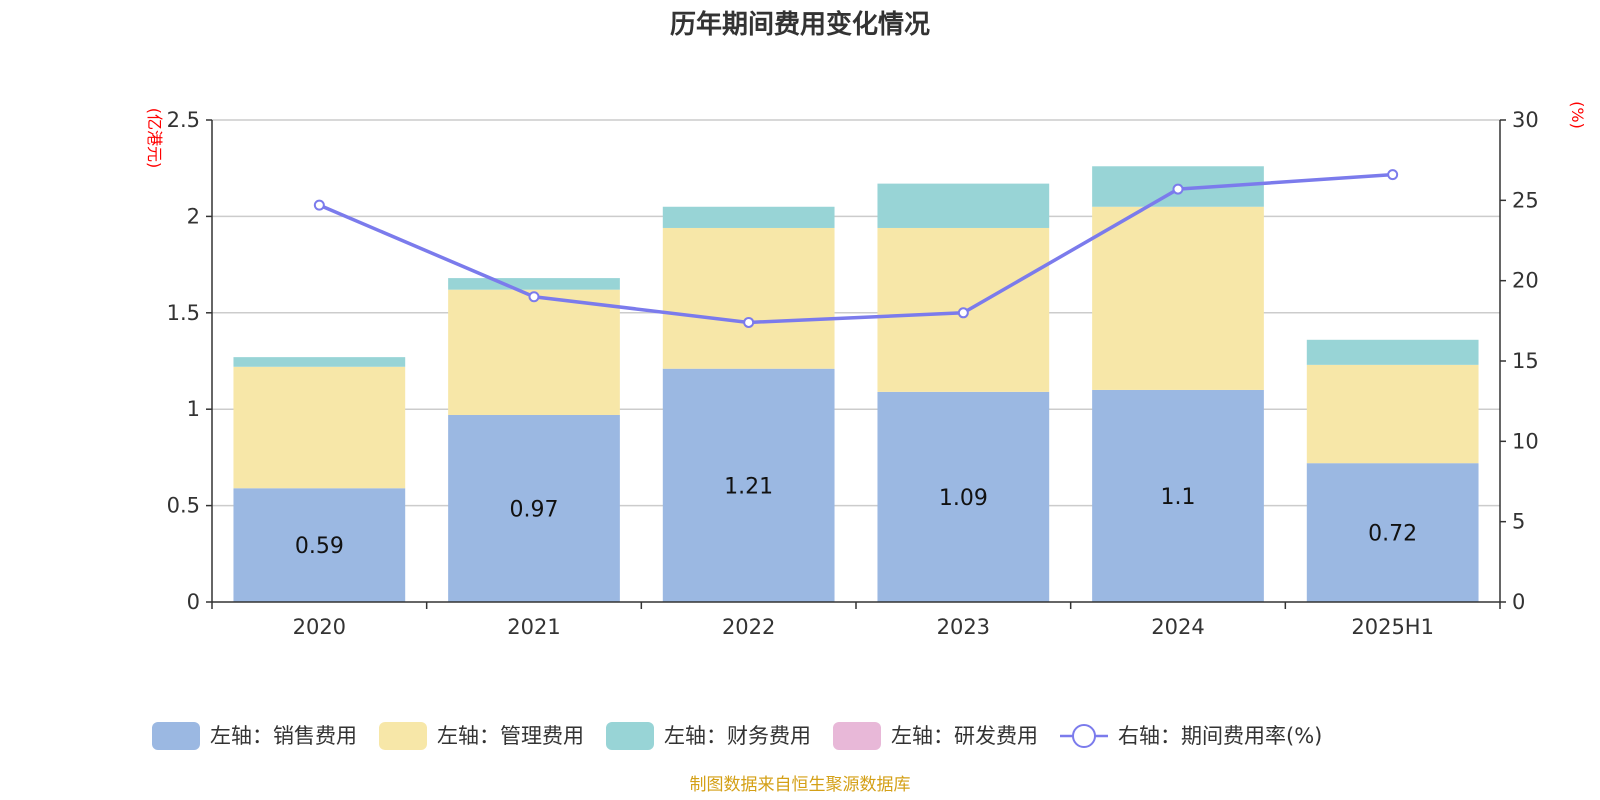  What do you see at coordinates (964, 736) in the screenshot?
I see `legend-label: 左轴：研发费用` at bounding box center [964, 736].